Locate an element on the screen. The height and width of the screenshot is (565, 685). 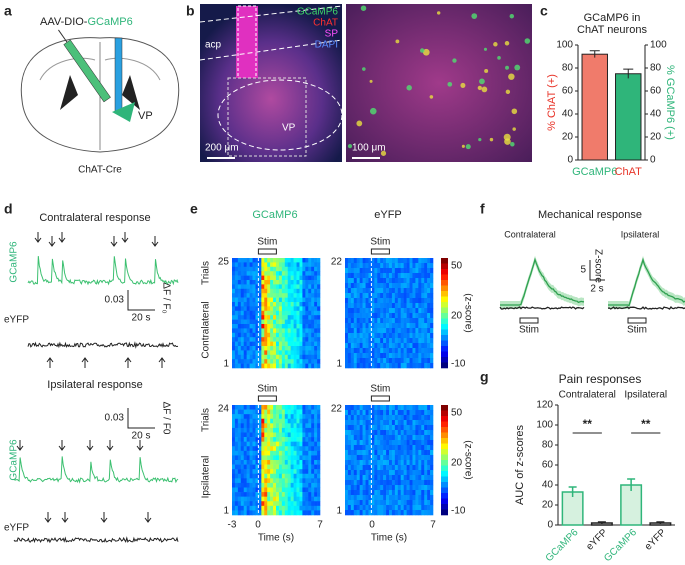
scale-label: 5 is located at coordinates (583, 270).